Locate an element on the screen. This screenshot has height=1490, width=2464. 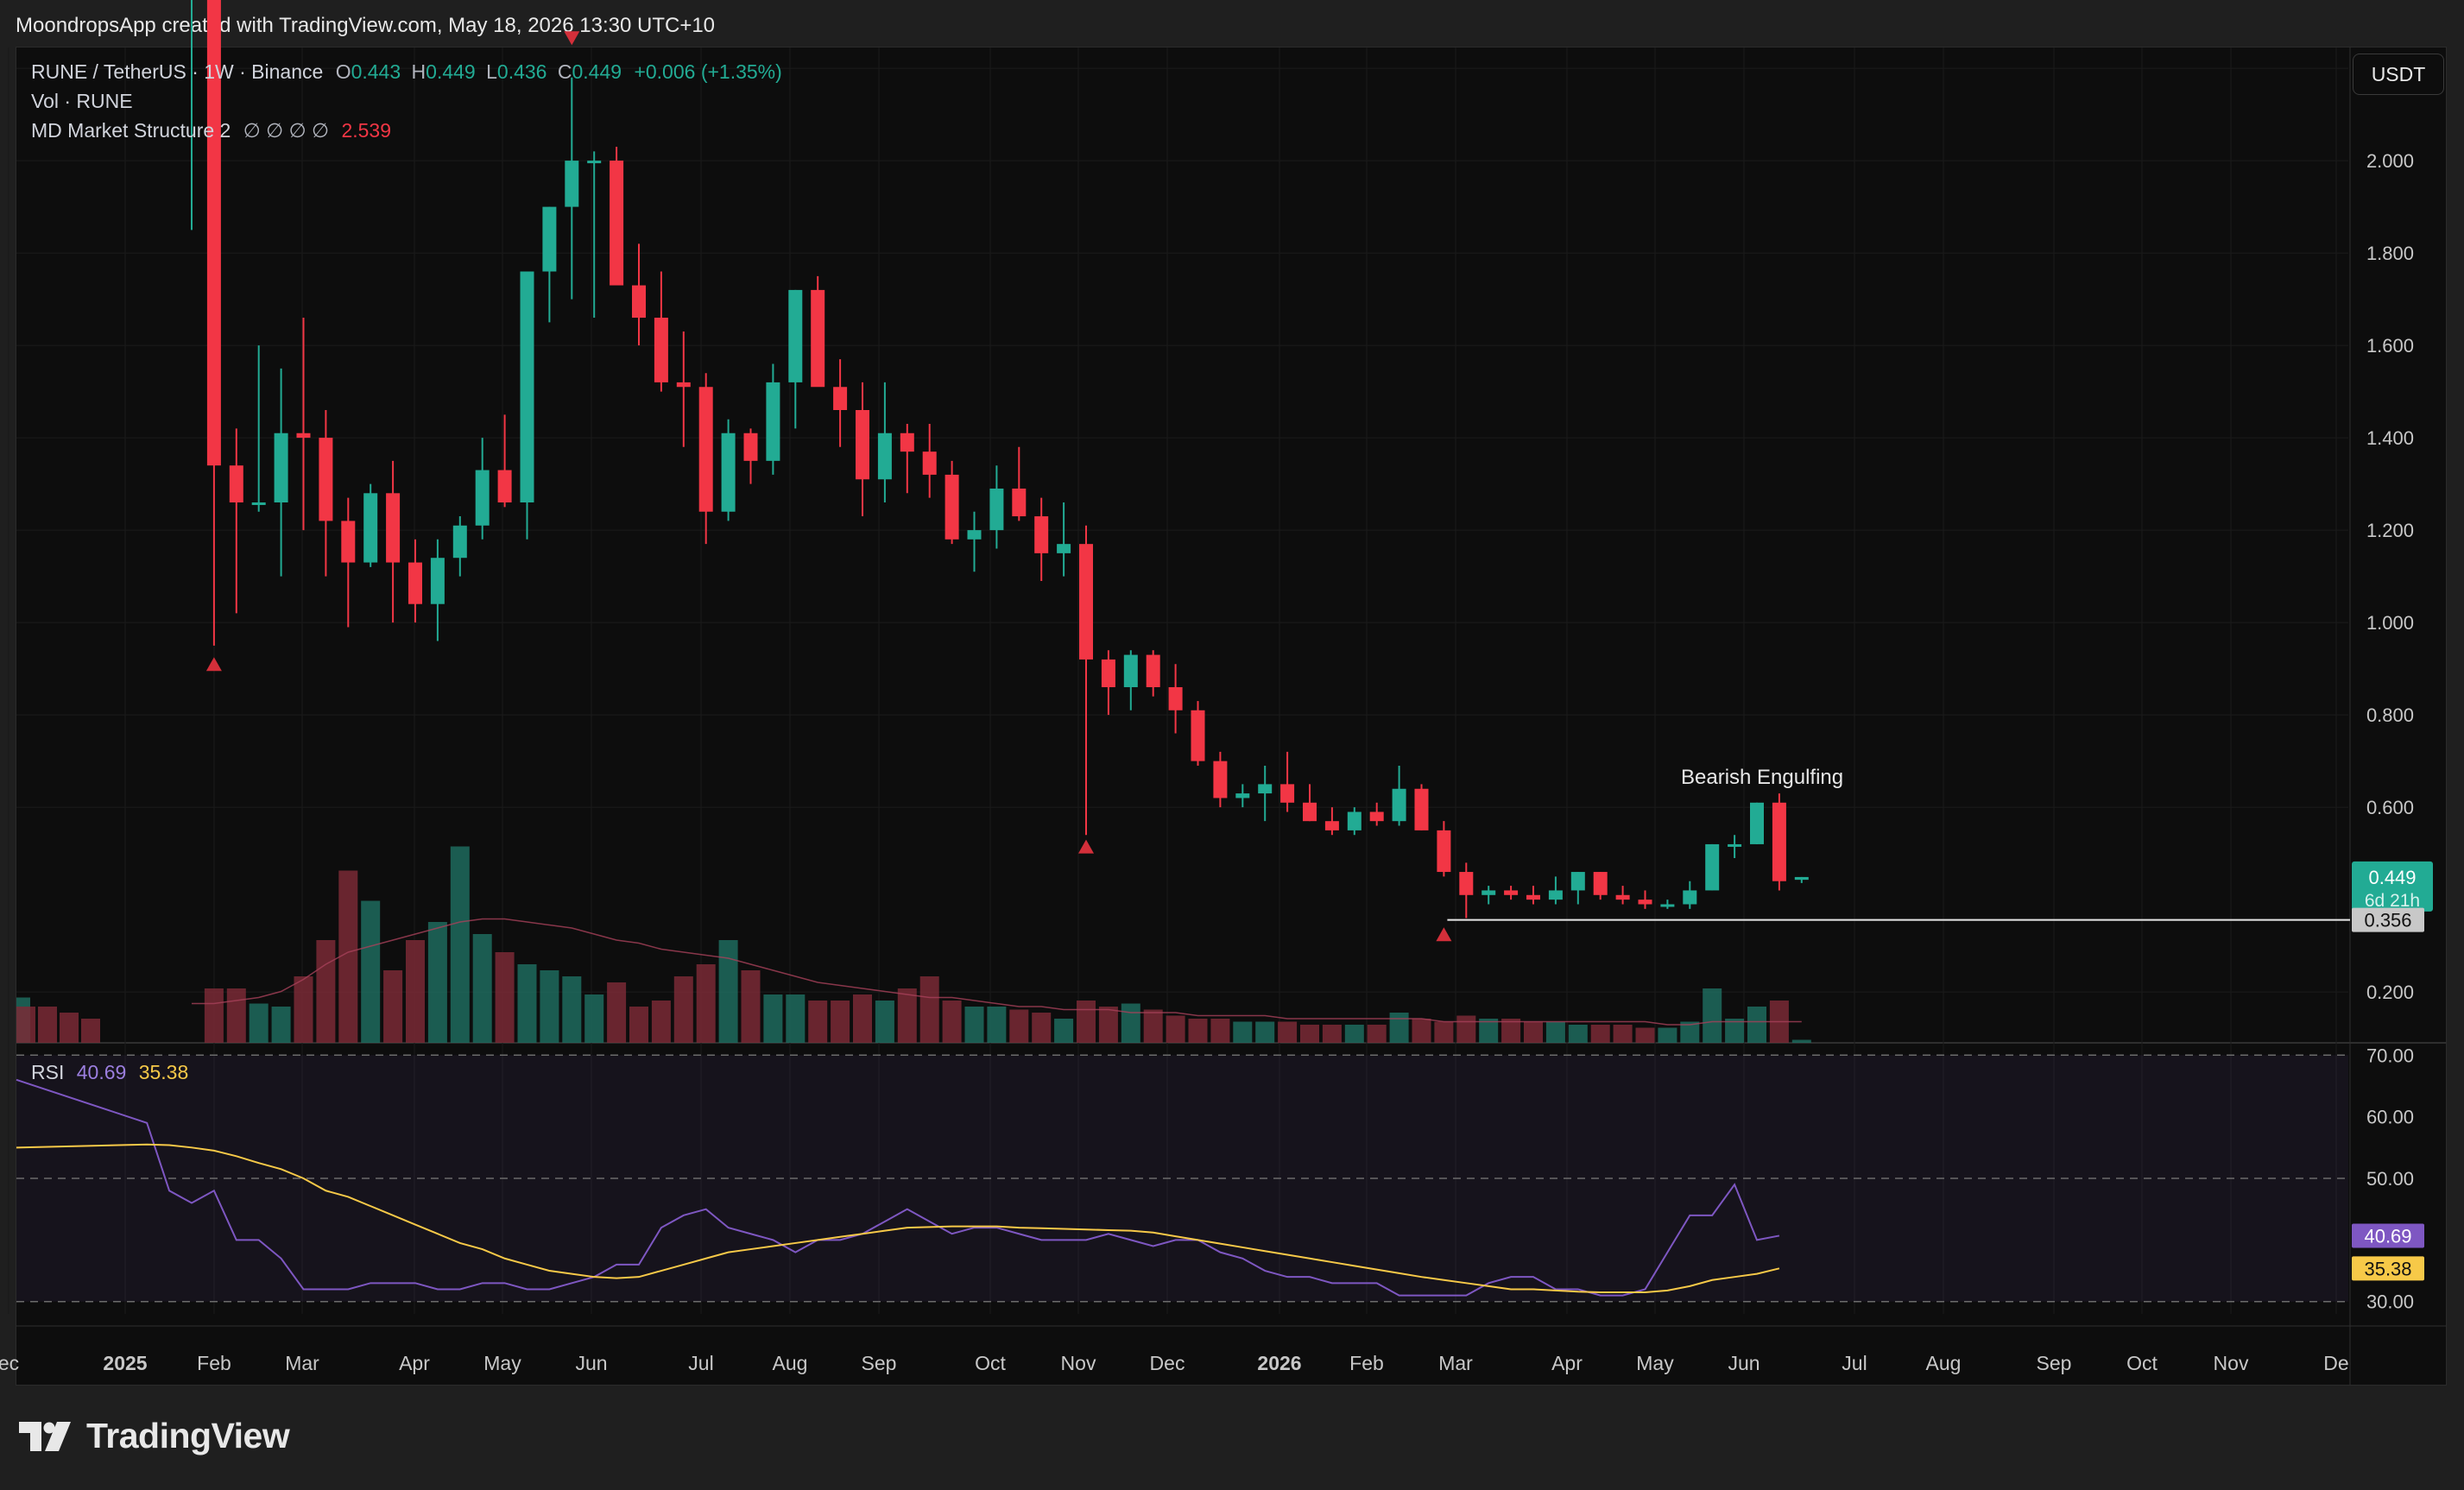
time-tick-label: Jul is located at coordinates (1854, 1363).